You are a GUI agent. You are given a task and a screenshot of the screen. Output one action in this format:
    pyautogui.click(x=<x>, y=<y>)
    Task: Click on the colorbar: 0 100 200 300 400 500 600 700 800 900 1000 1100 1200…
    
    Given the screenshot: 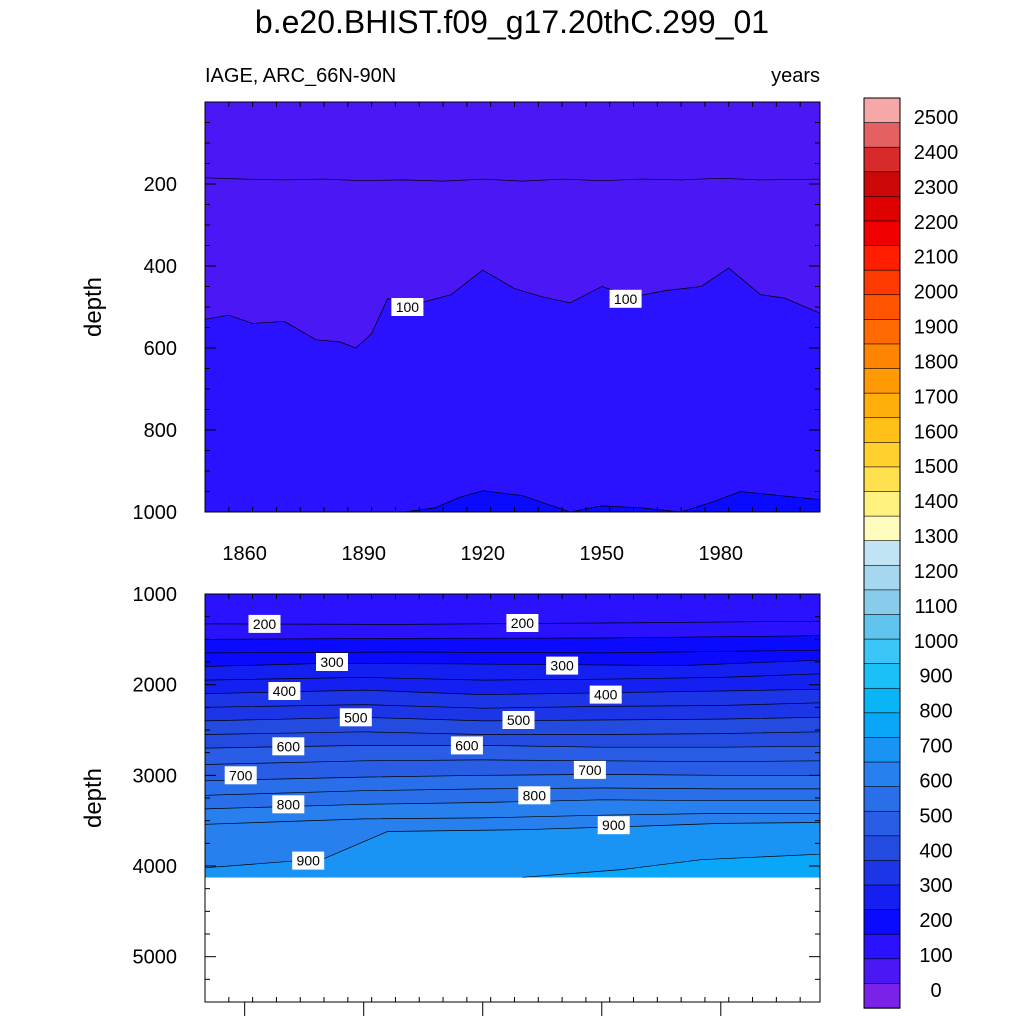 What is the action you would take?
    pyautogui.click(x=911, y=553)
    